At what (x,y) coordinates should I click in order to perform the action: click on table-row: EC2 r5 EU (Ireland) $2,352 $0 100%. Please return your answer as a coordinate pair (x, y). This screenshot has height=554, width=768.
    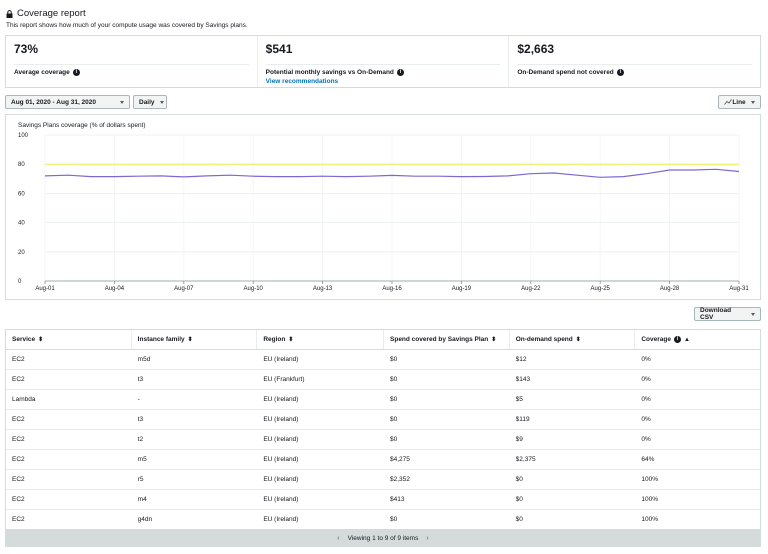
    Looking at the image, I should click on (383, 480).